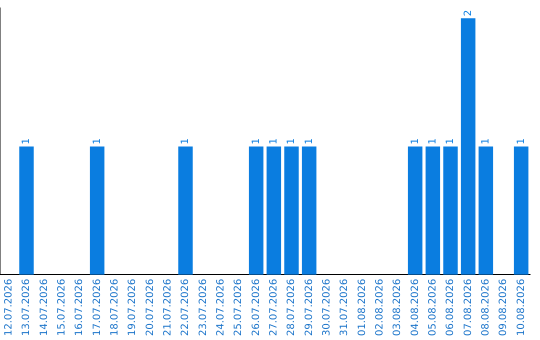  I want to click on x-tick-label: 18.07.2026, so click(114, 307).